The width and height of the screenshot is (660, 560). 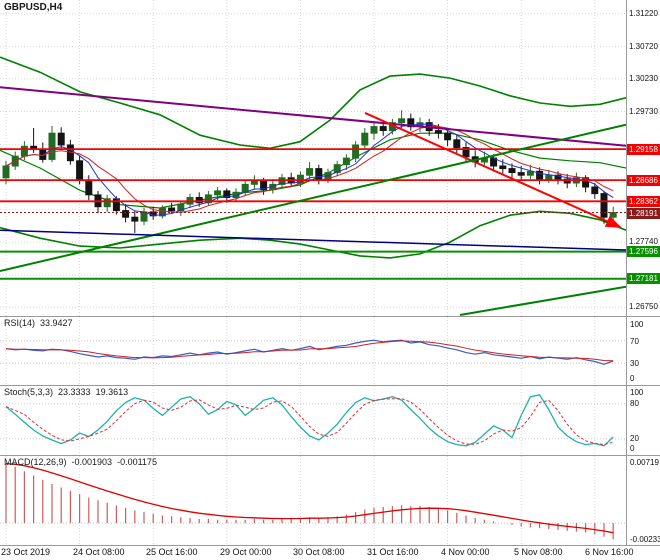 I want to click on stochastic-scale-label: 20, so click(x=634, y=438).